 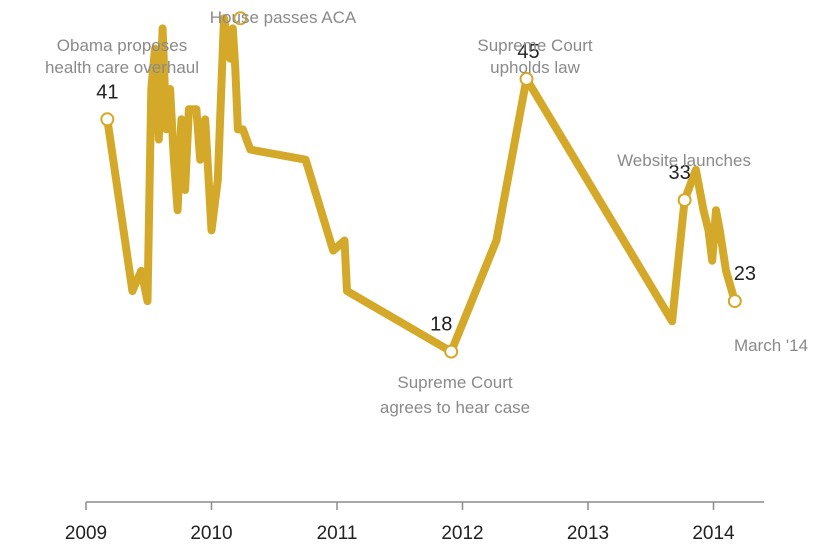 What do you see at coordinates (107, 92) in the screenshot?
I see `value-label-41: 41` at bounding box center [107, 92].